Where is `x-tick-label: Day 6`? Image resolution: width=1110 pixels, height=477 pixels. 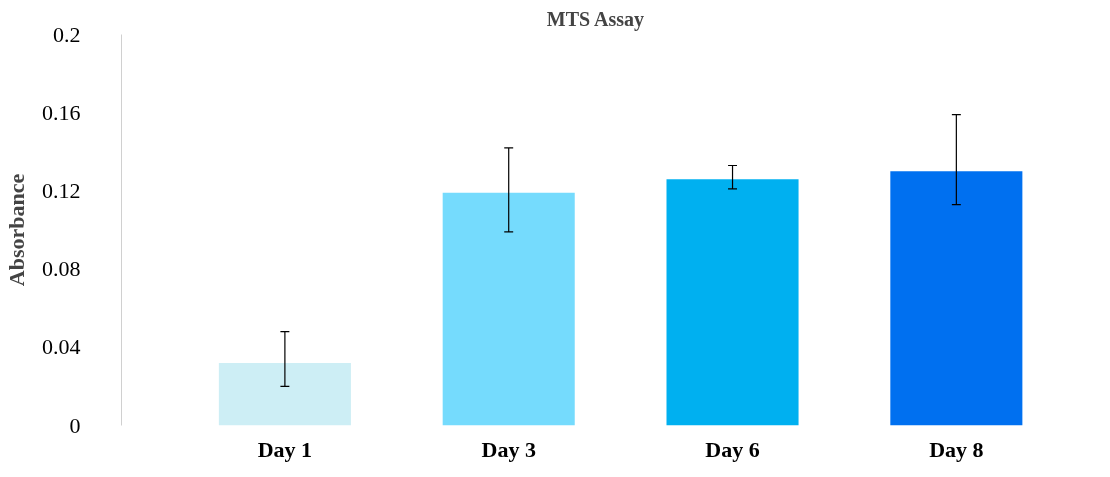 x-tick-label: Day 6 is located at coordinates (732, 449).